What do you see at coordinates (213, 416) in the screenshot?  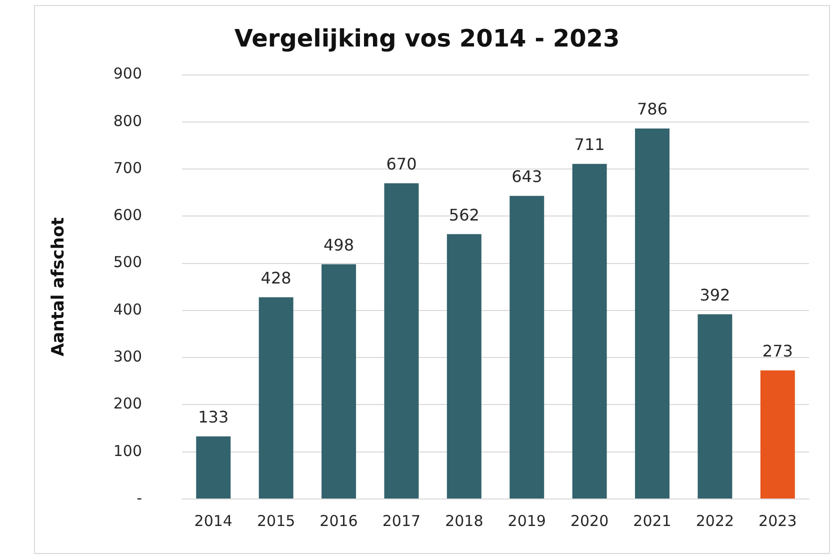 I see `data-label: 133` at bounding box center [213, 416].